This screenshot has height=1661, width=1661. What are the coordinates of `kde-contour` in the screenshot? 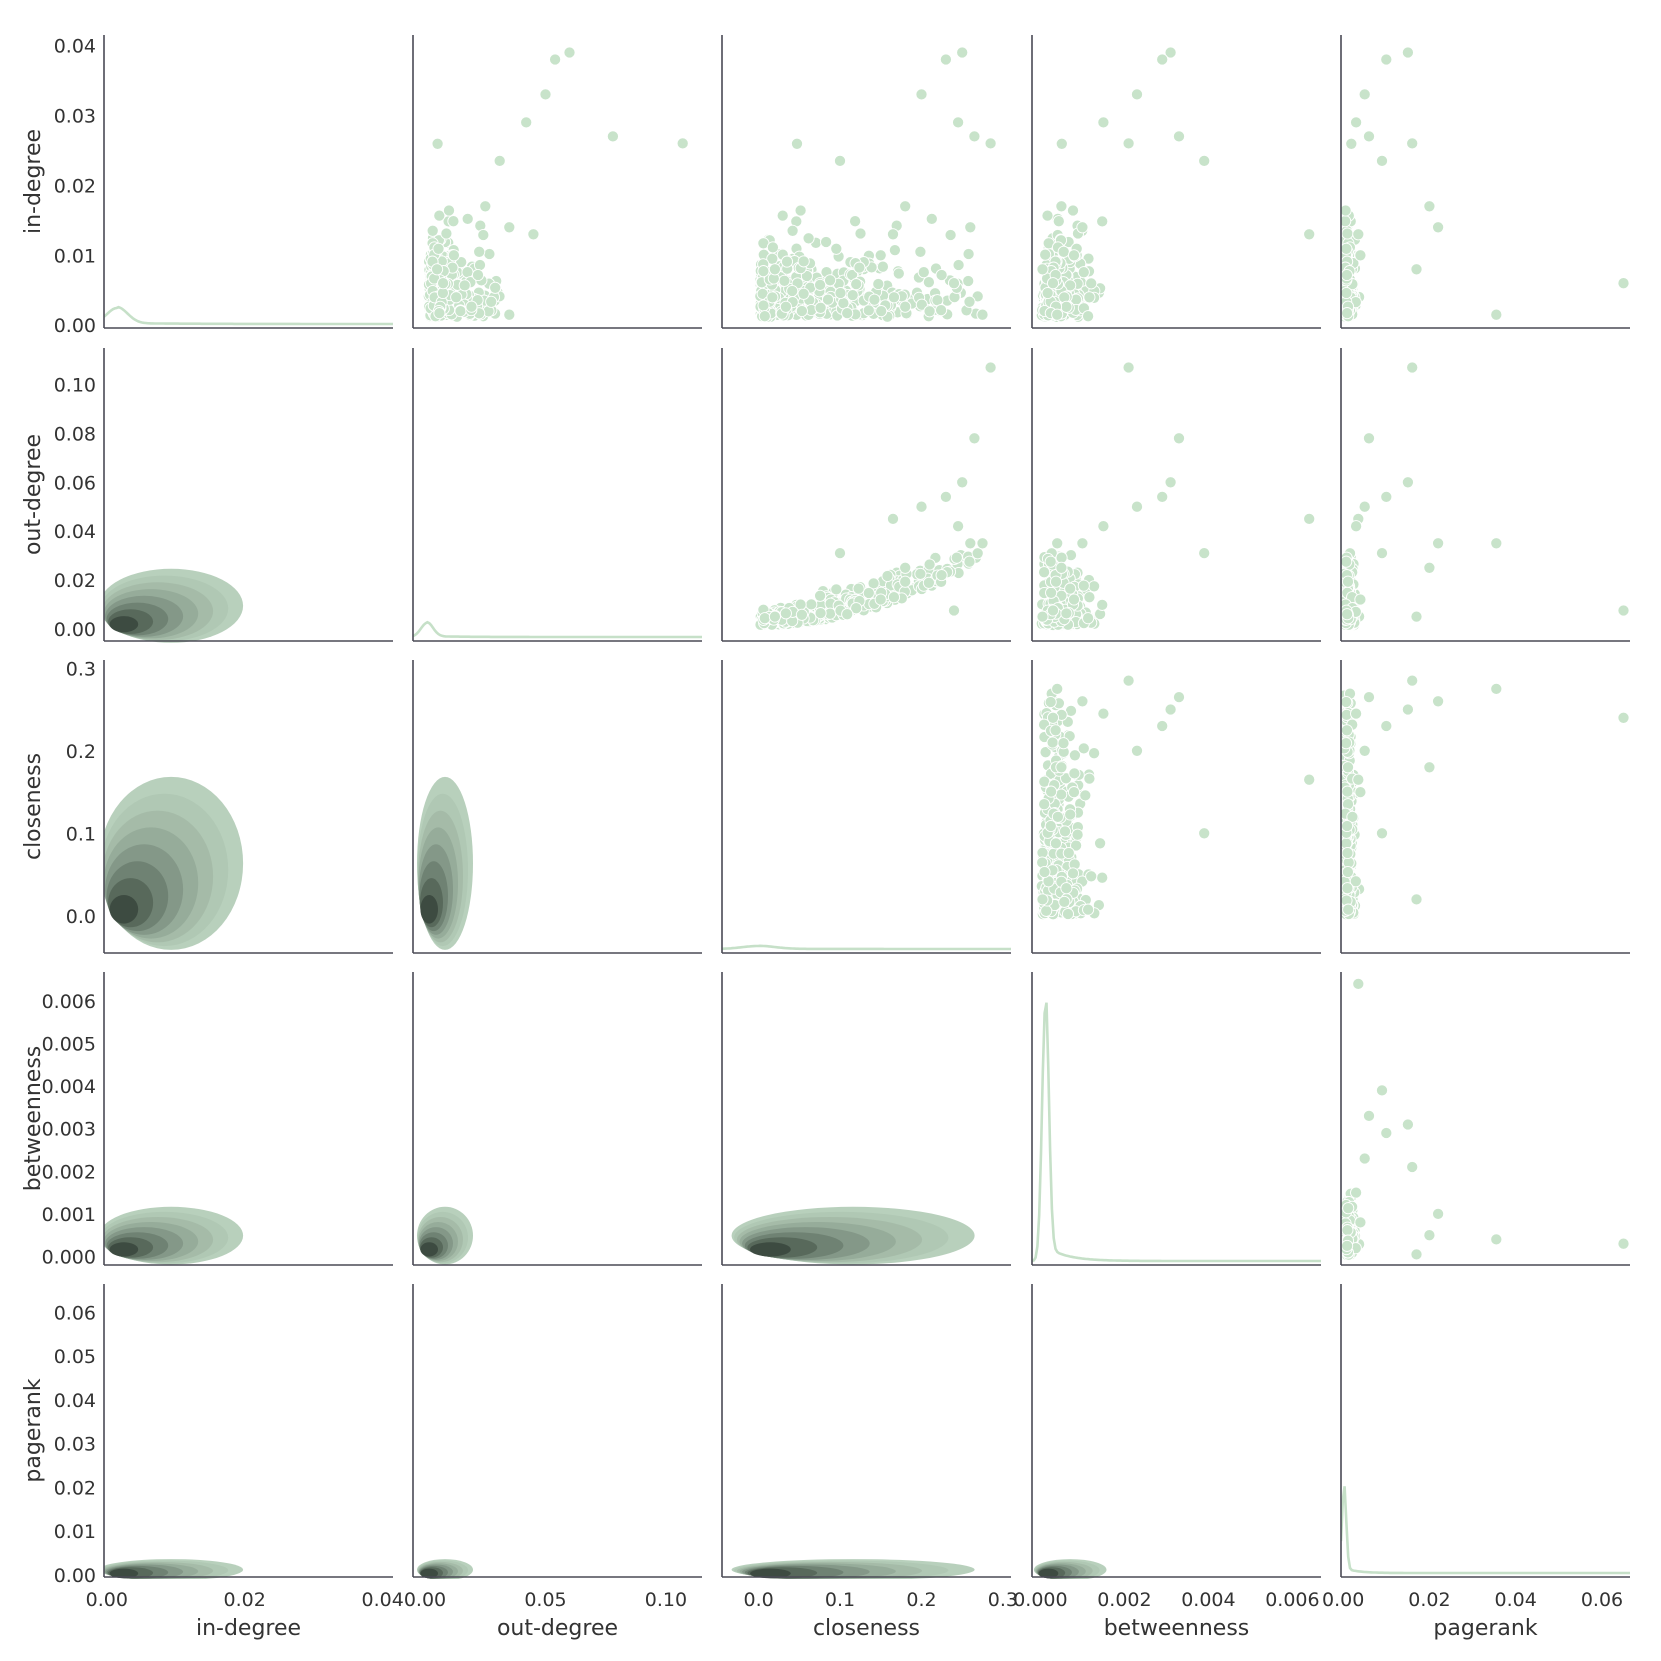 It's located at (429, 909).